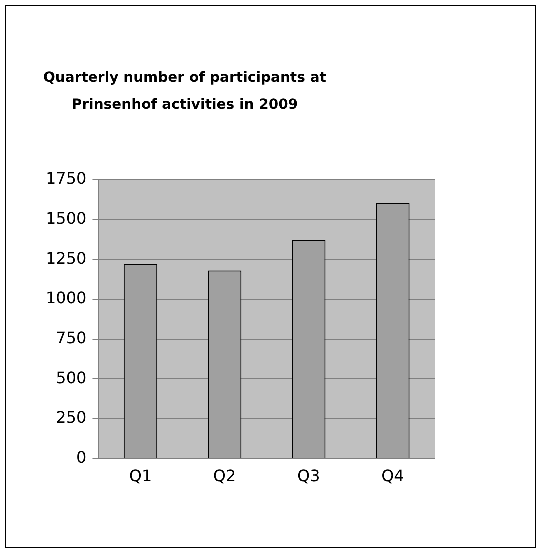 The height and width of the screenshot is (556, 543). I want to click on y-tick-label: 1000, so click(66, 298).